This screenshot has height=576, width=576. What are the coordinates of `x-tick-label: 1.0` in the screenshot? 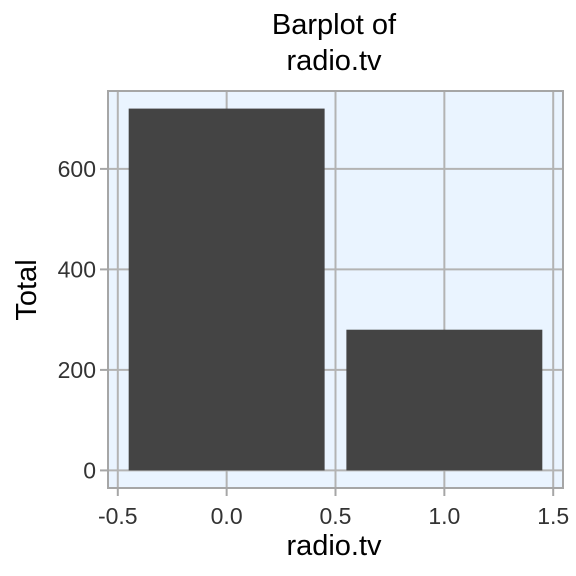 It's located at (444, 516).